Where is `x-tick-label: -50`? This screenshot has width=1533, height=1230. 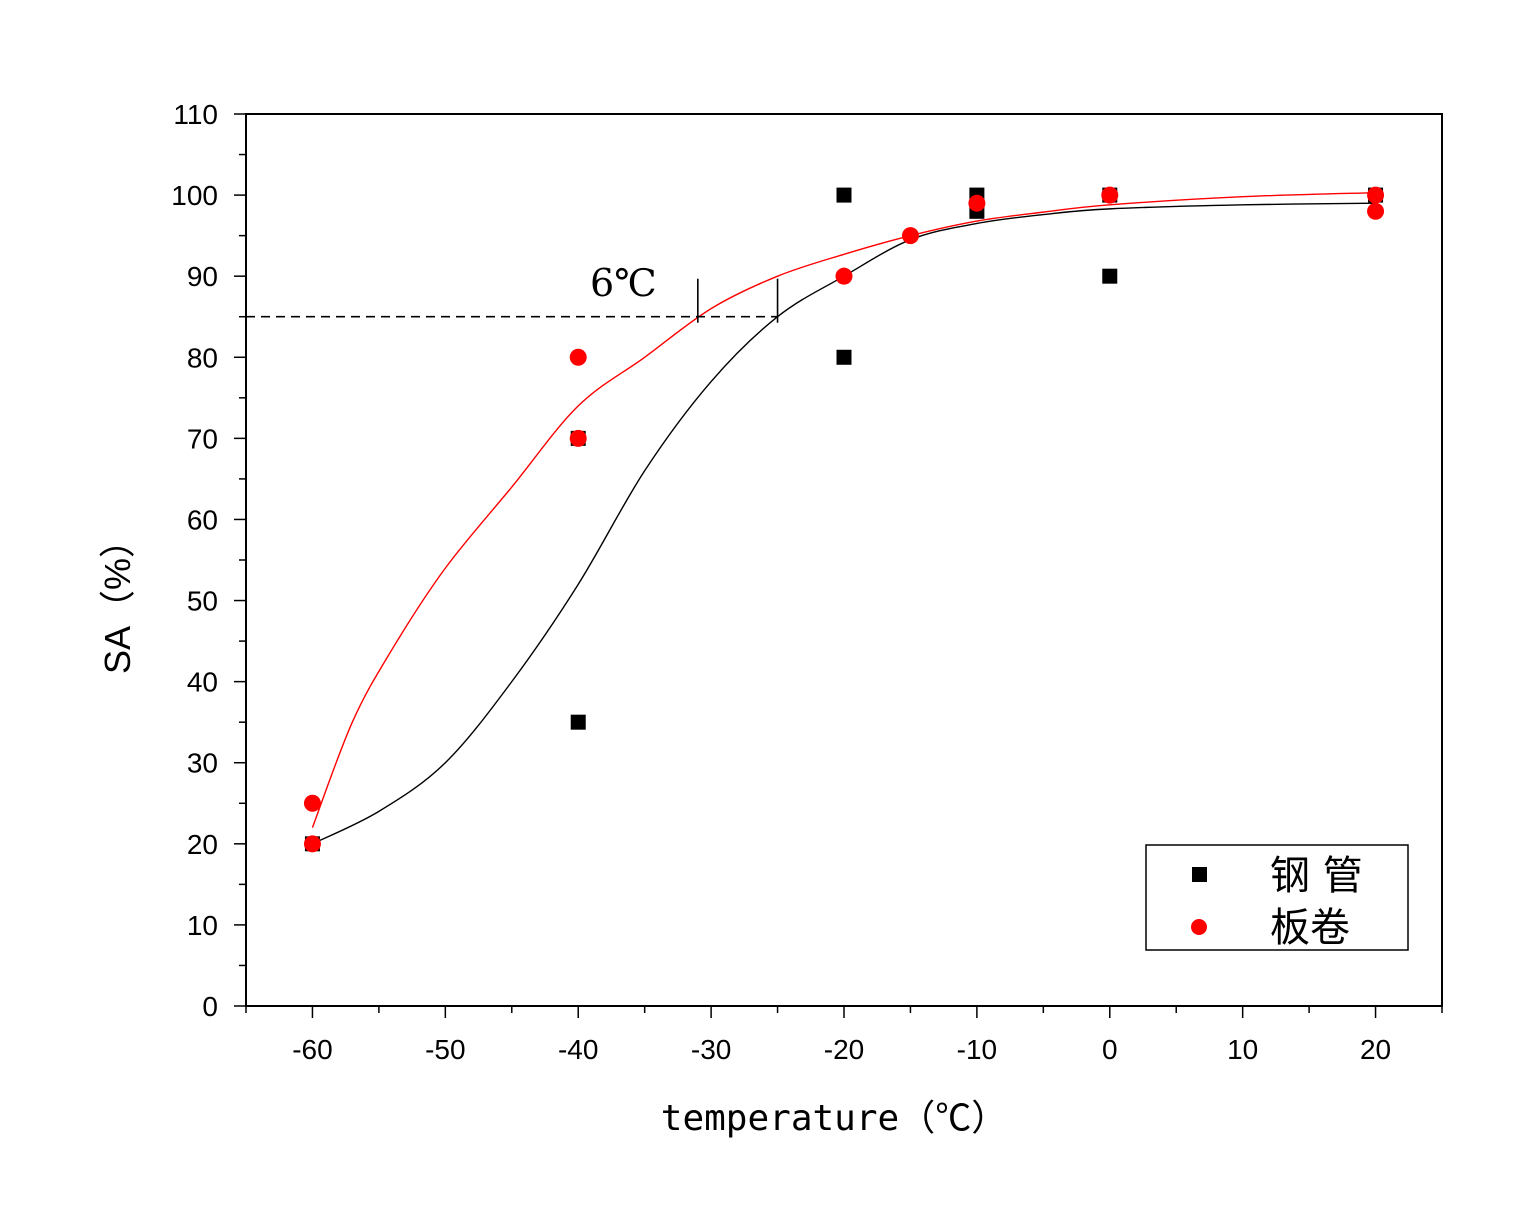
x-tick-label: -50 is located at coordinates (445, 1049).